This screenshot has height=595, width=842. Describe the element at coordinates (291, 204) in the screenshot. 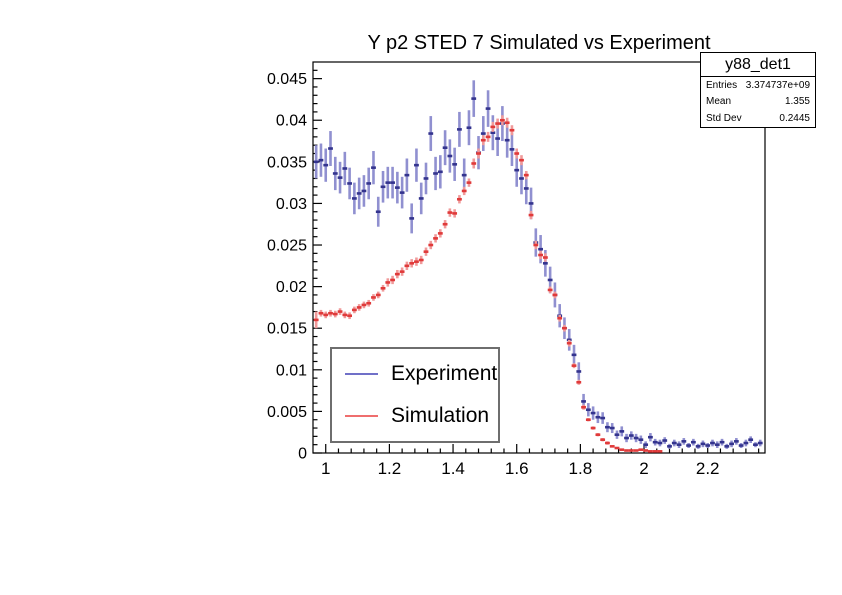

I see `svg-text: 0.03` at that location.